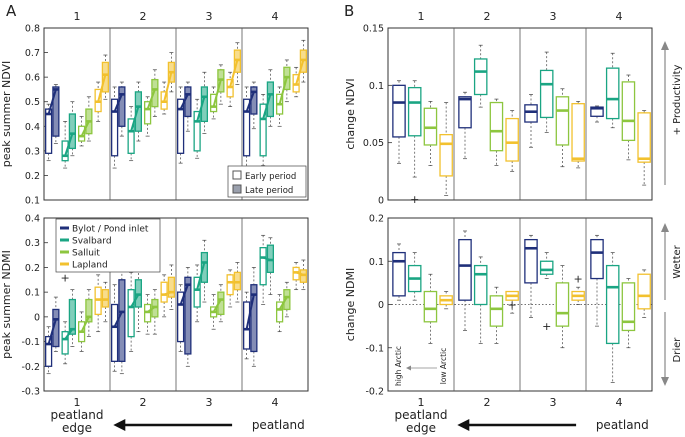 This screenshot has width=685, height=437. What do you see at coordinates (665, 45) in the screenshot?
I see `productivity-arrow-head` at bounding box center [665, 45].